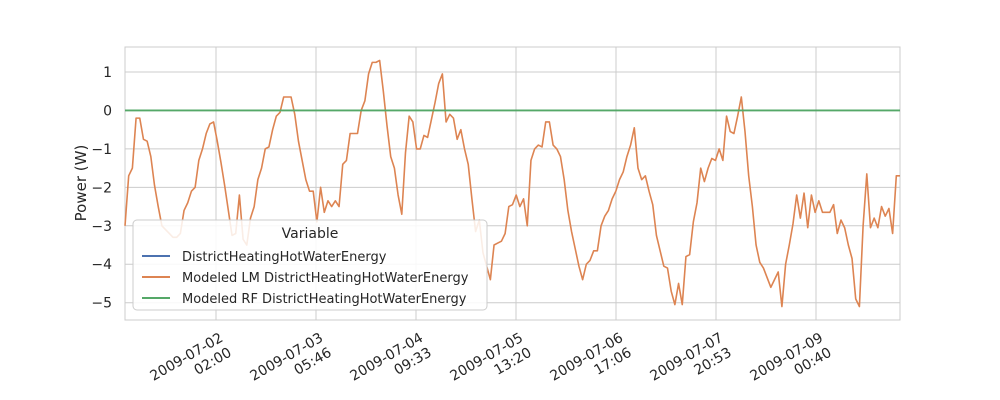 The height and width of the screenshot is (400, 1000). What do you see at coordinates (101, 150) in the screenshot?
I see `y-tick-label: −1` at bounding box center [101, 150].